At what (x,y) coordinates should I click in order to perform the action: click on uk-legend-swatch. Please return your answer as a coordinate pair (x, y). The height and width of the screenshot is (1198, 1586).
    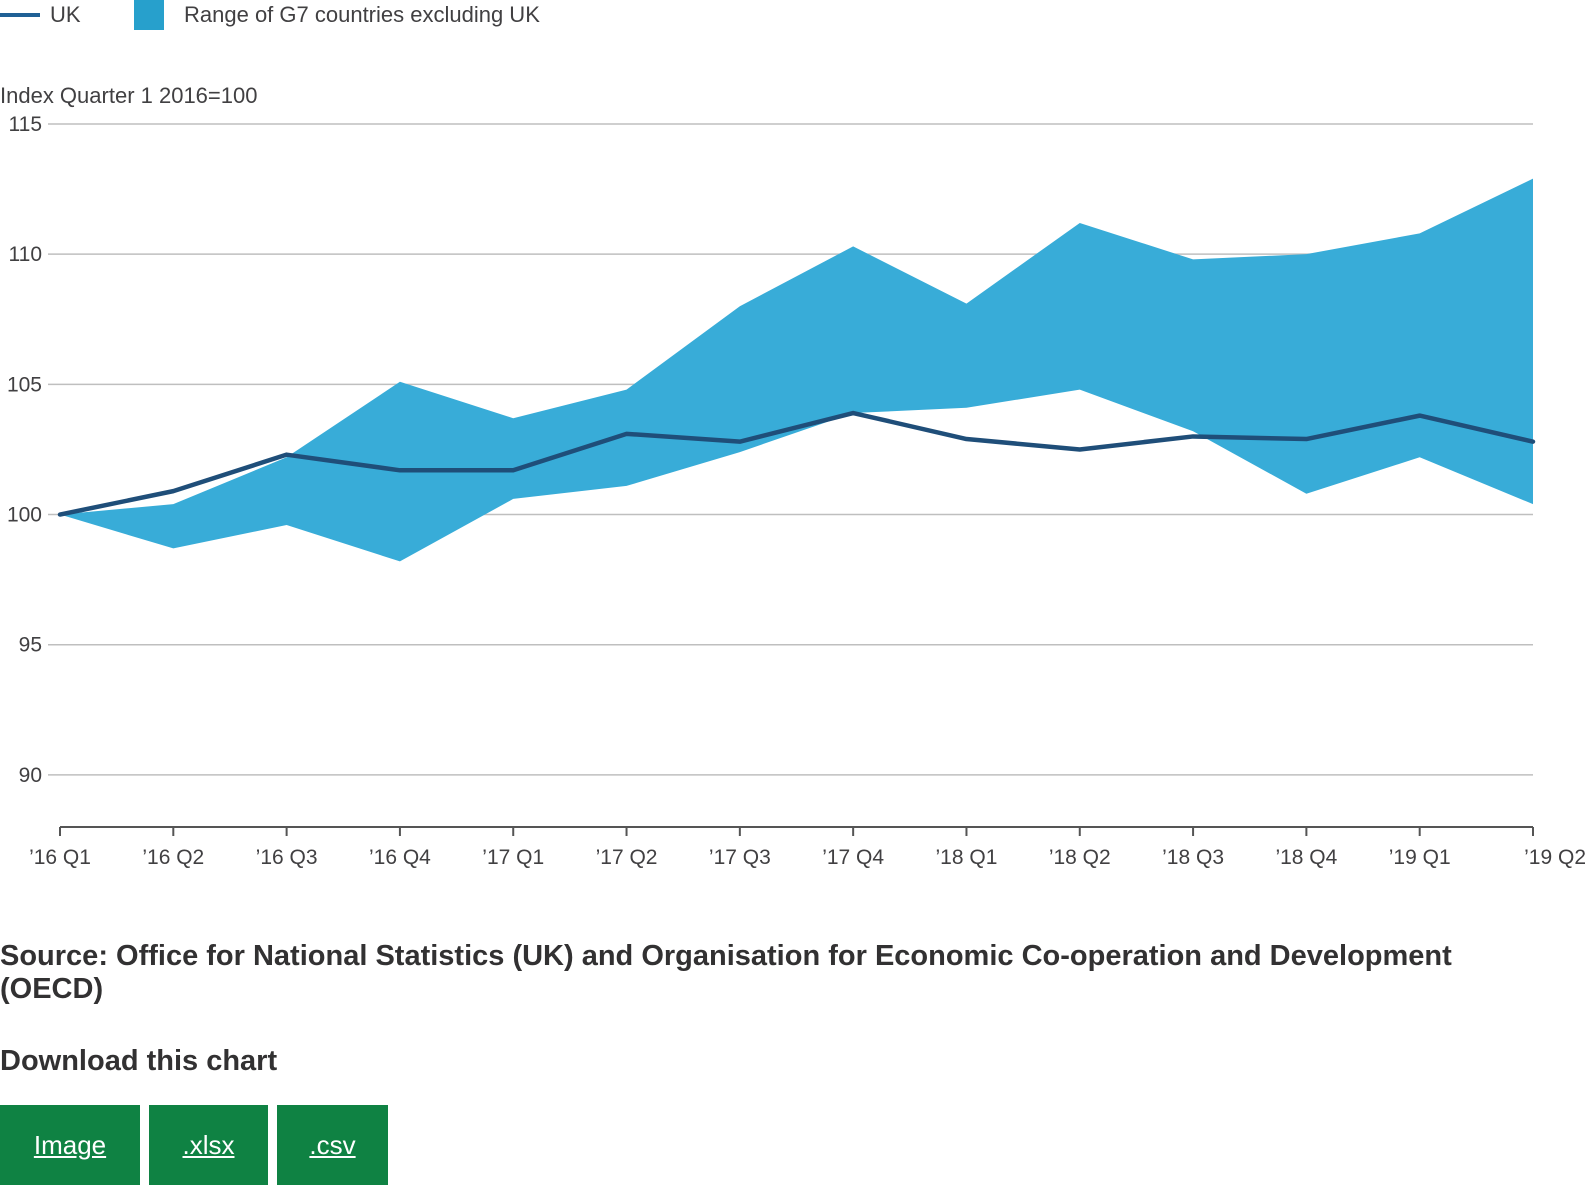
    Looking at the image, I should click on (20, 15).